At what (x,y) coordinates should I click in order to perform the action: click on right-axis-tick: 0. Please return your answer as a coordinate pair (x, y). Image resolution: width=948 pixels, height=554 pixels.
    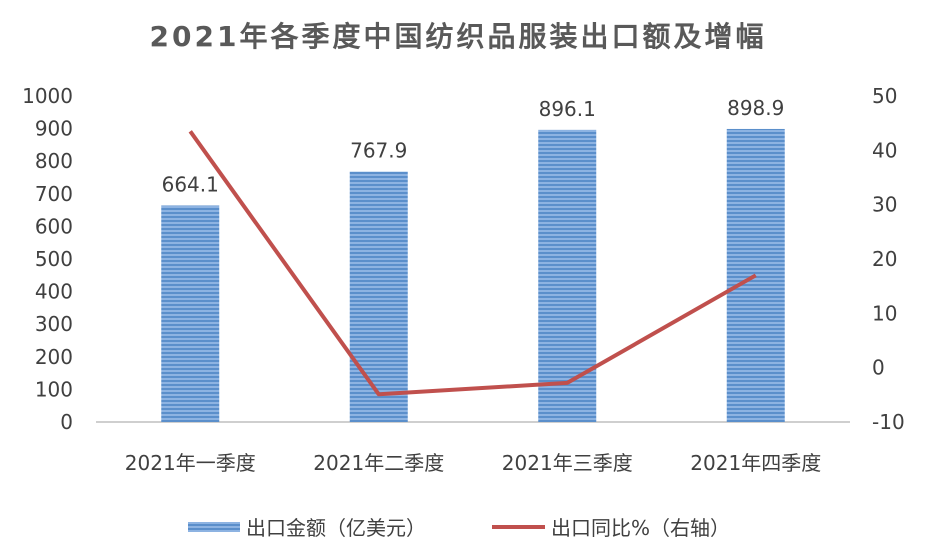
    Looking at the image, I should click on (878, 368).